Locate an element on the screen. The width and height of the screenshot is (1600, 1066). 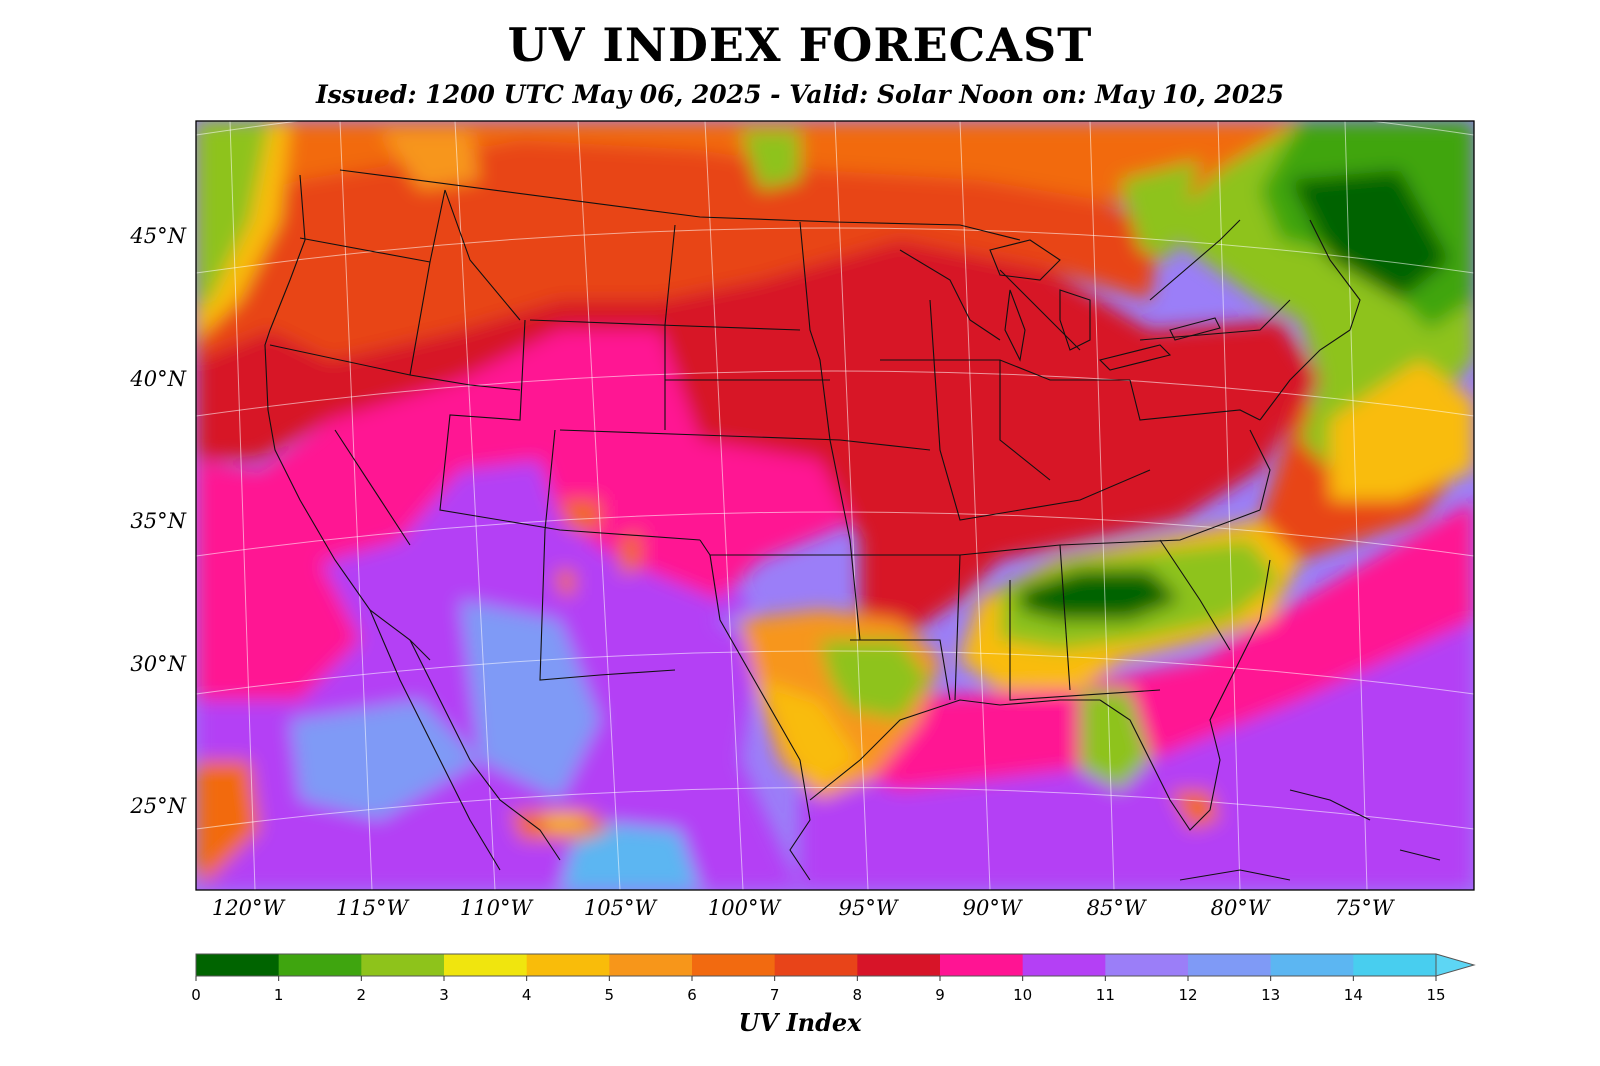
colorbar-tick-label: 4 is located at coordinates (526, 995).